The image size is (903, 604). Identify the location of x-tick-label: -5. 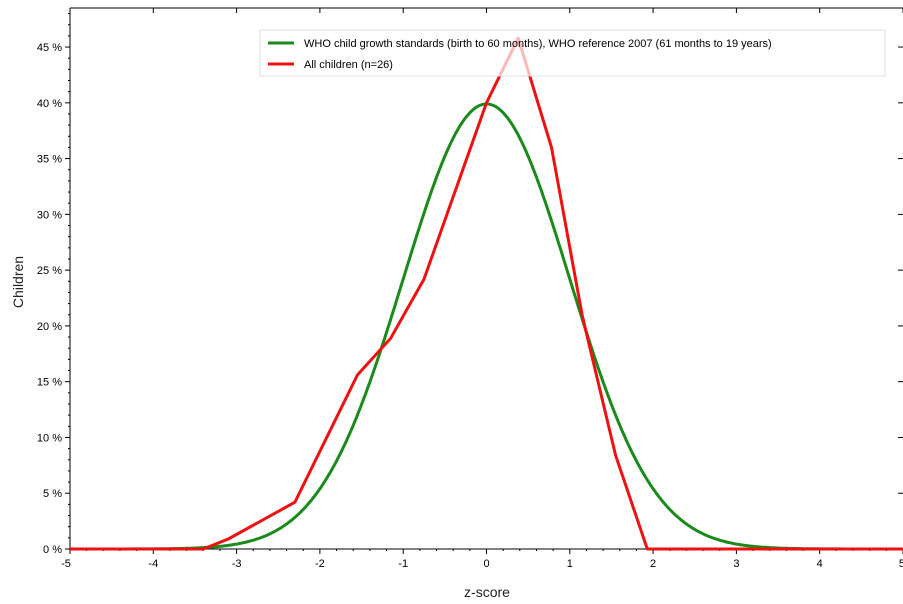
(66, 564).